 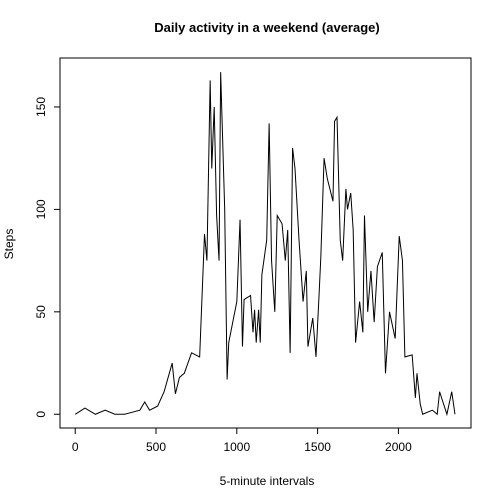 What do you see at coordinates (236, 447) in the screenshot?
I see `x-tick-label: 1000` at bounding box center [236, 447].